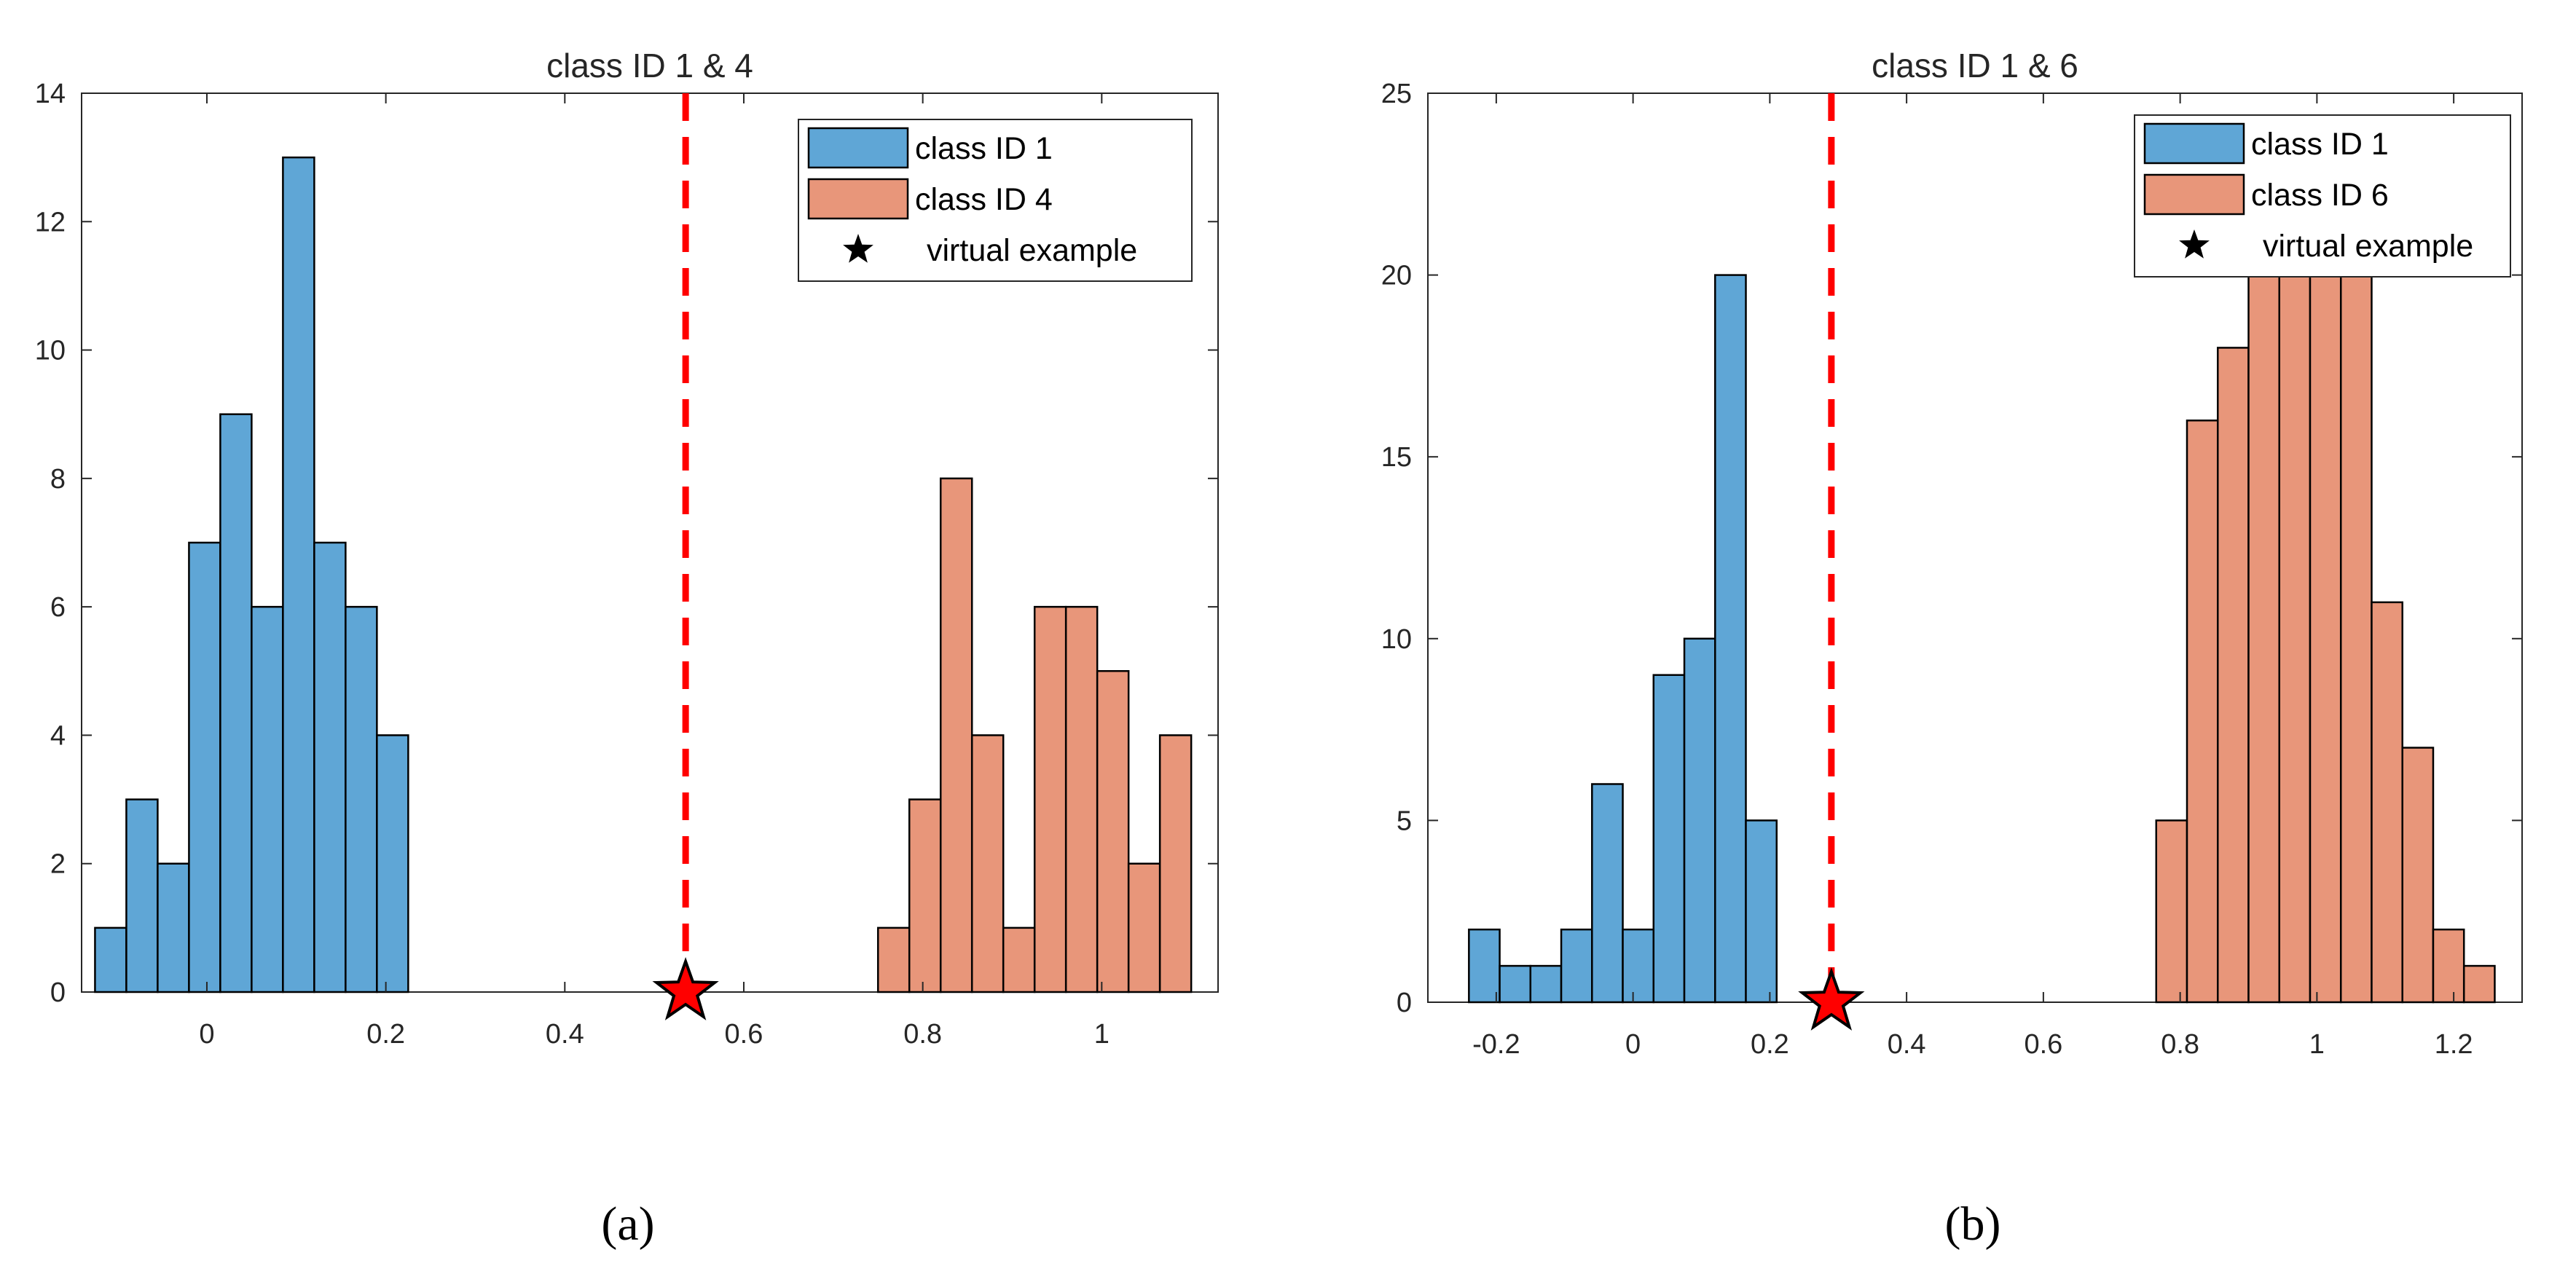 The width and height of the screenshot is (2576, 1279). What do you see at coordinates (58, 479) in the screenshot?
I see `y-tick-label: 8` at bounding box center [58, 479].